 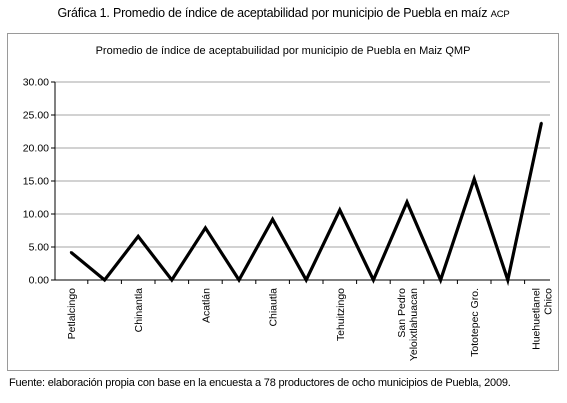 What do you see at coordinates (36, 116) in the screenshot?
I see `y-tick-label: 25.00` at bounding box center [36, 116].